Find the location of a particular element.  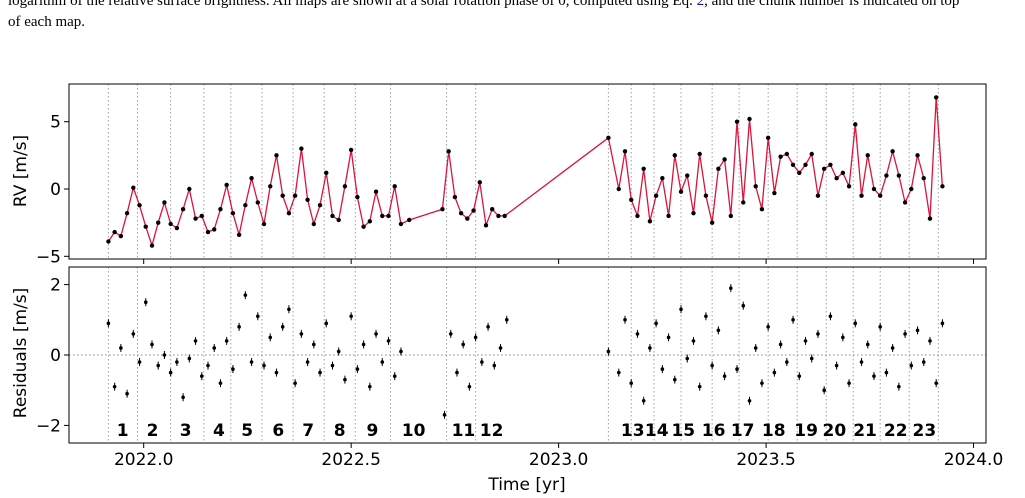

xtick-label: 2022.5 is located at coordinates (350, 460).